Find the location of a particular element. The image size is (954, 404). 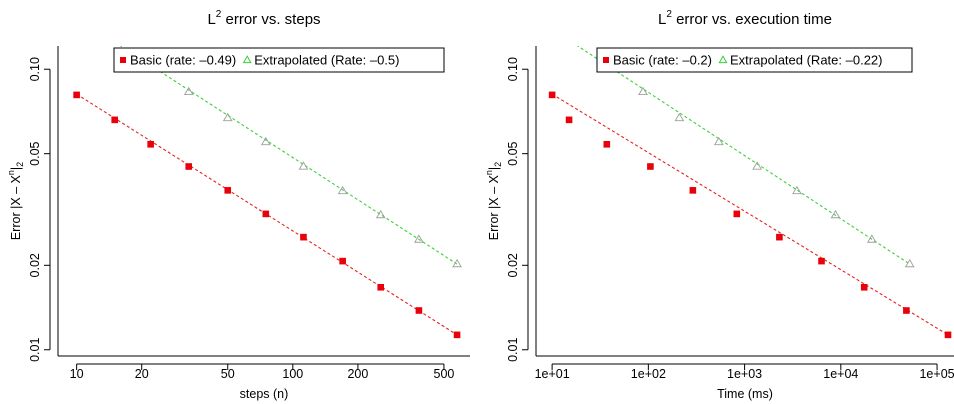

x-tick-label: 1e+04 is located at coordinates (840, 374).